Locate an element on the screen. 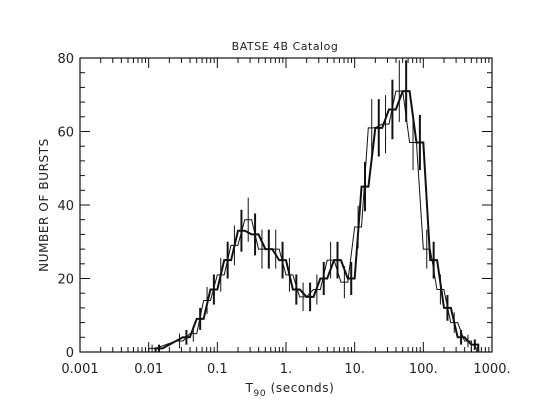 Image resolution: width=545 pixels, height=410 pixels. x-tick-label: 1000. is located at coordinates (491, 369).